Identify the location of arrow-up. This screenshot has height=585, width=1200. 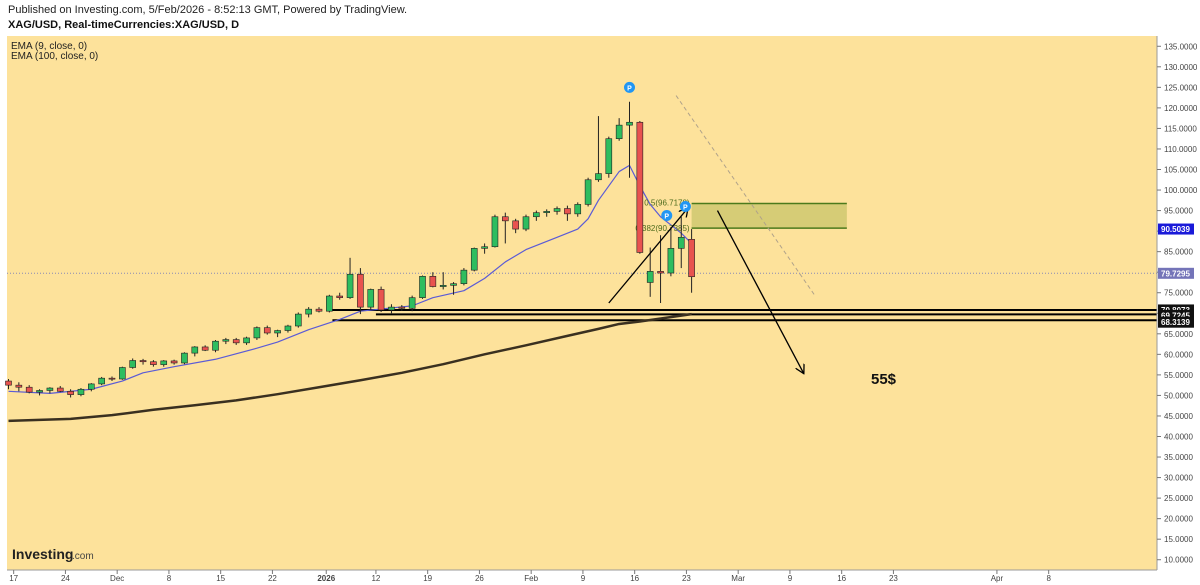
(648, 256).